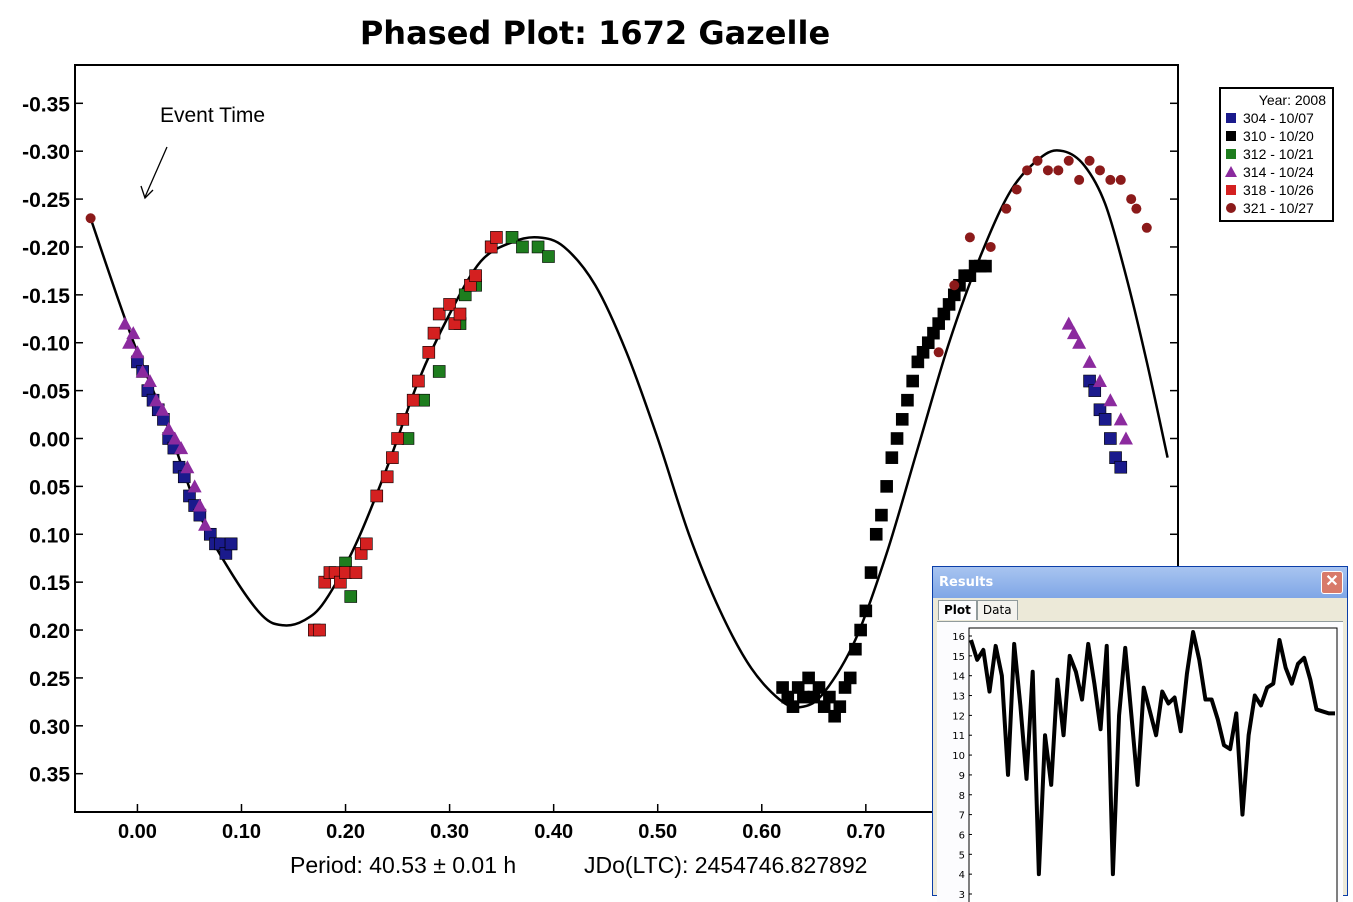 The width and height of the screenshot is (1353, 902). I want to click on jdo-label: JDo(LTC): 2454746.827892, so click(726, 865).